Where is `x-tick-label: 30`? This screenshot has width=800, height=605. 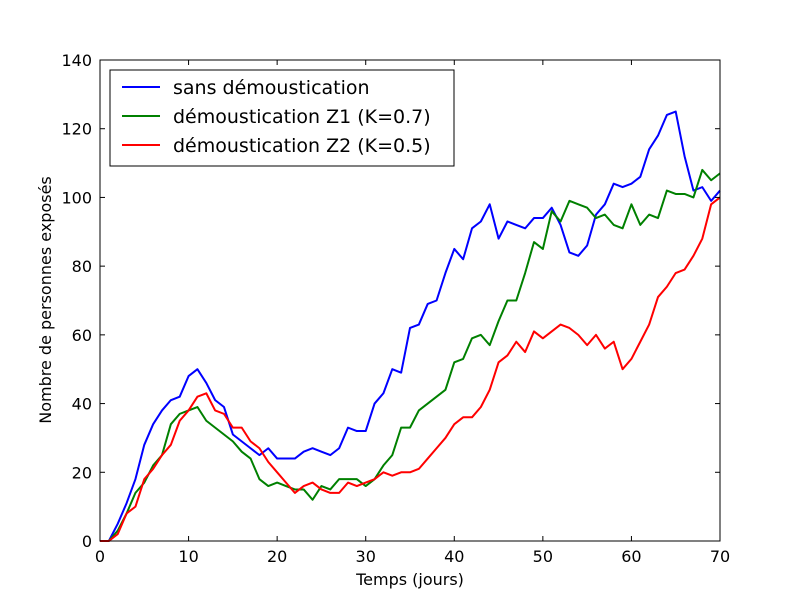 x-tick-label: 30 is located at coordinates (366, 556).